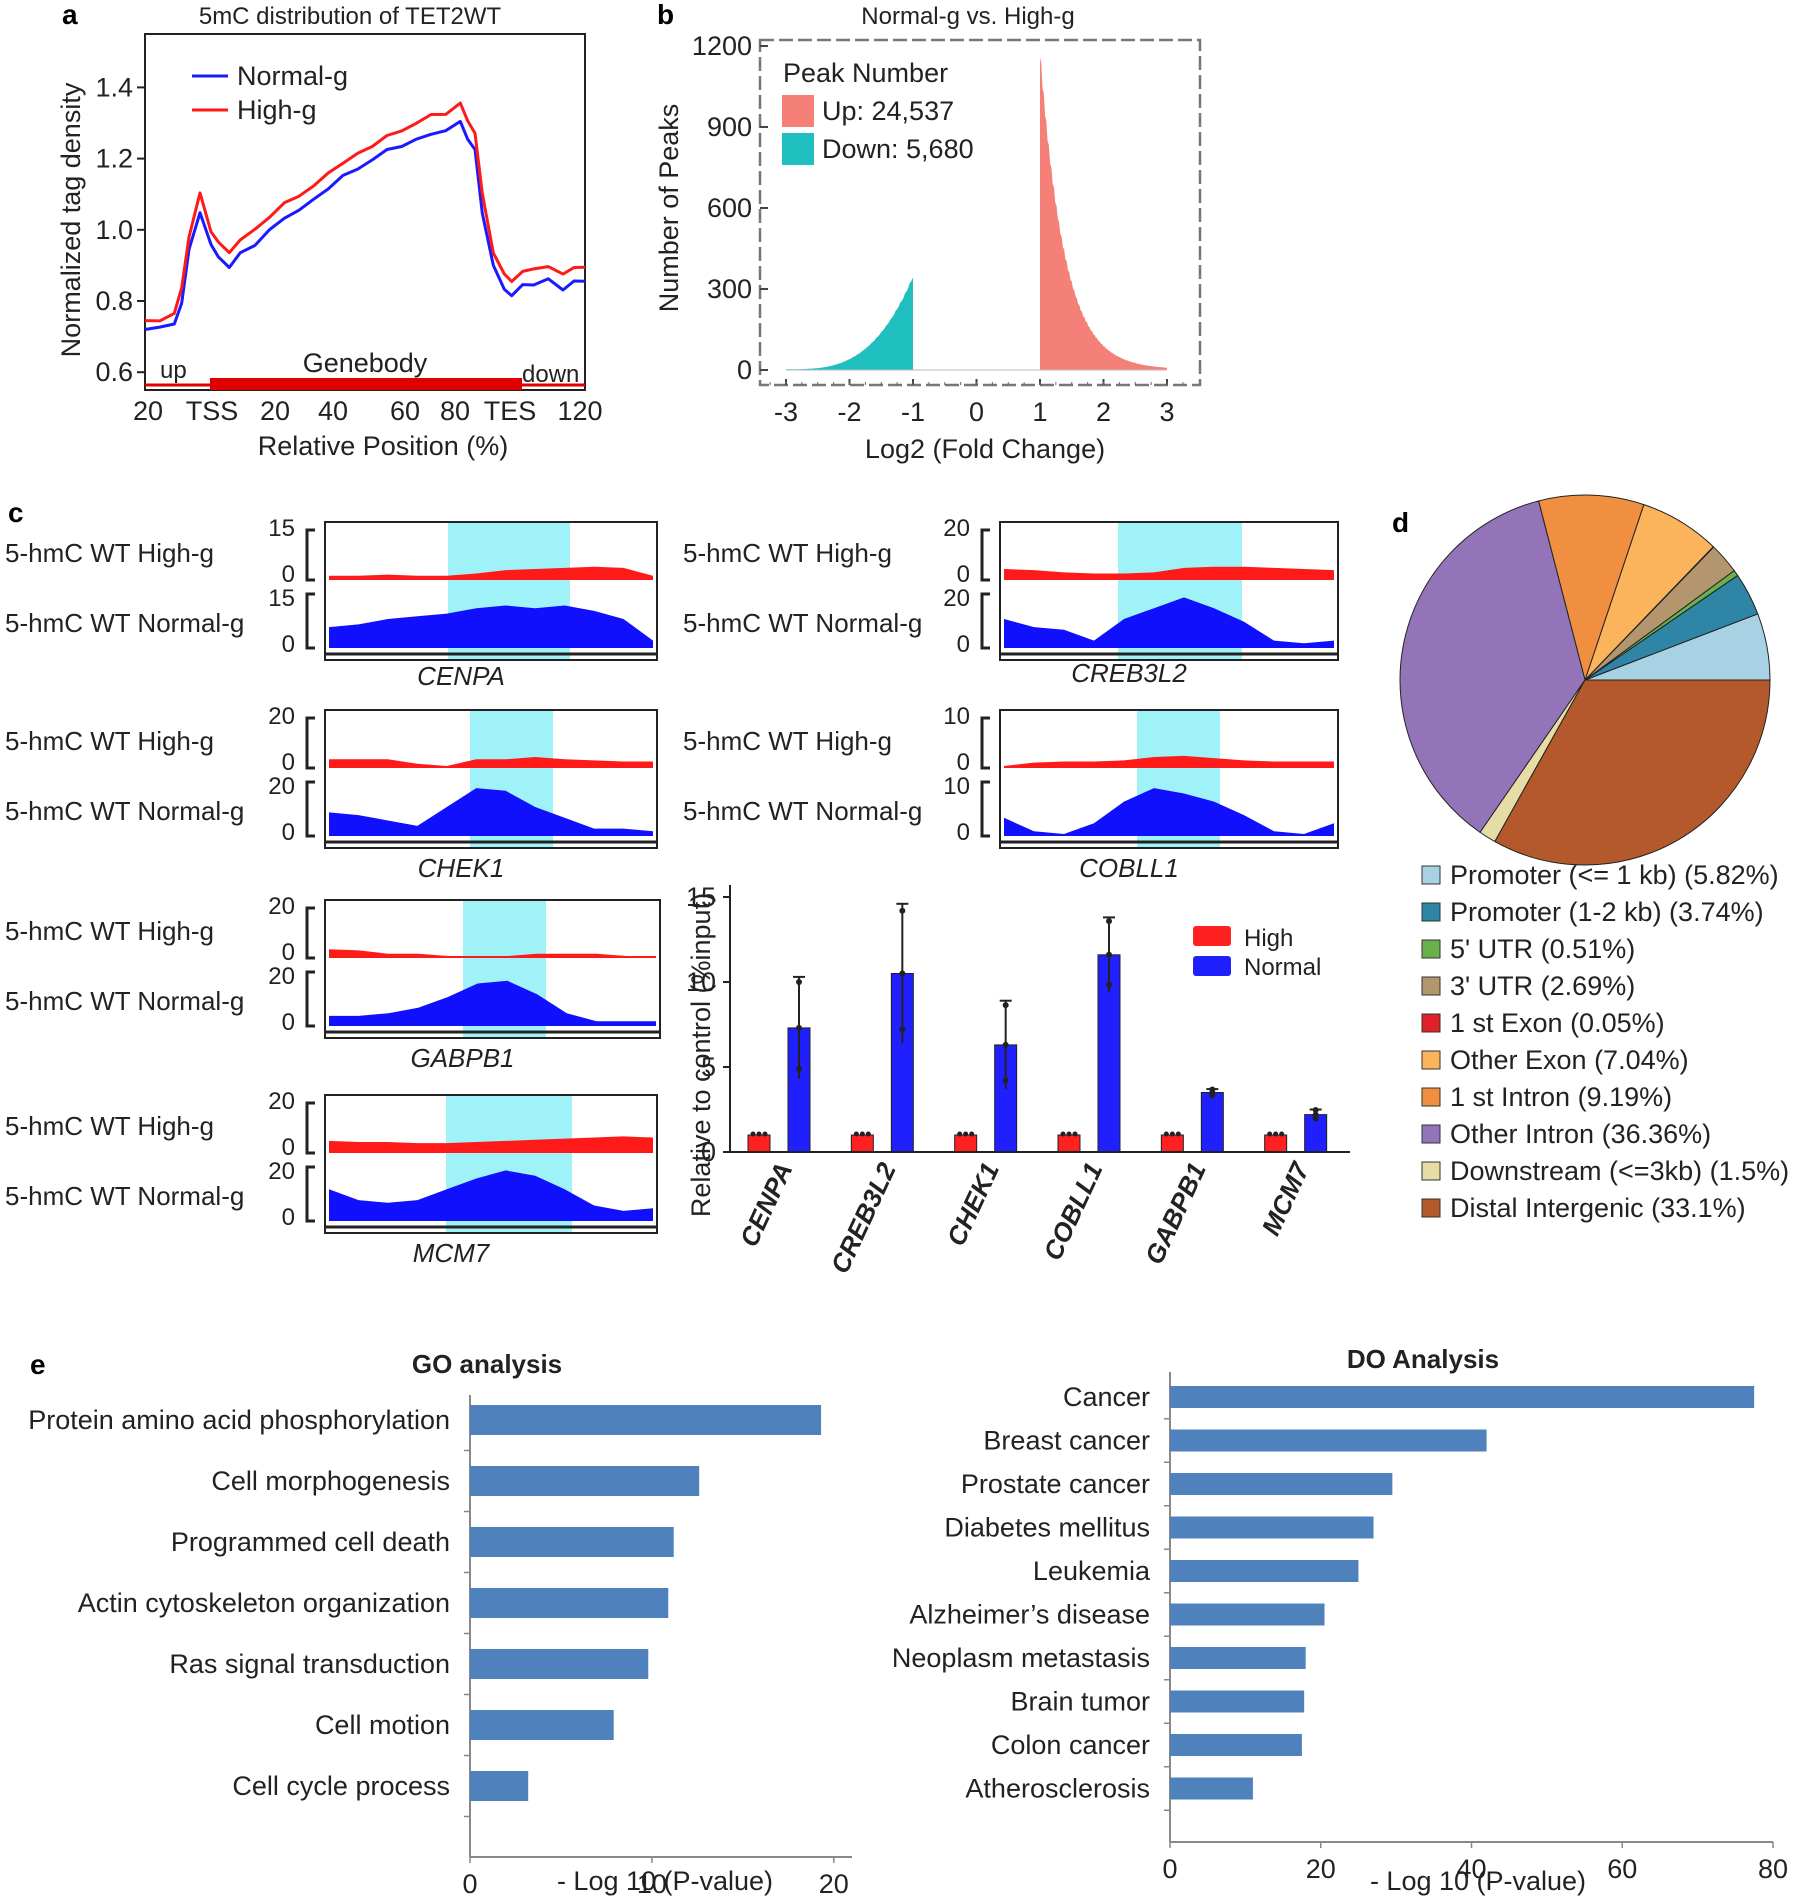 The height and width of the screenshot is (1900, 1815). I want to click on pie-legend-label: Distal Intergenic (33.1%), so click(1598, 1208).